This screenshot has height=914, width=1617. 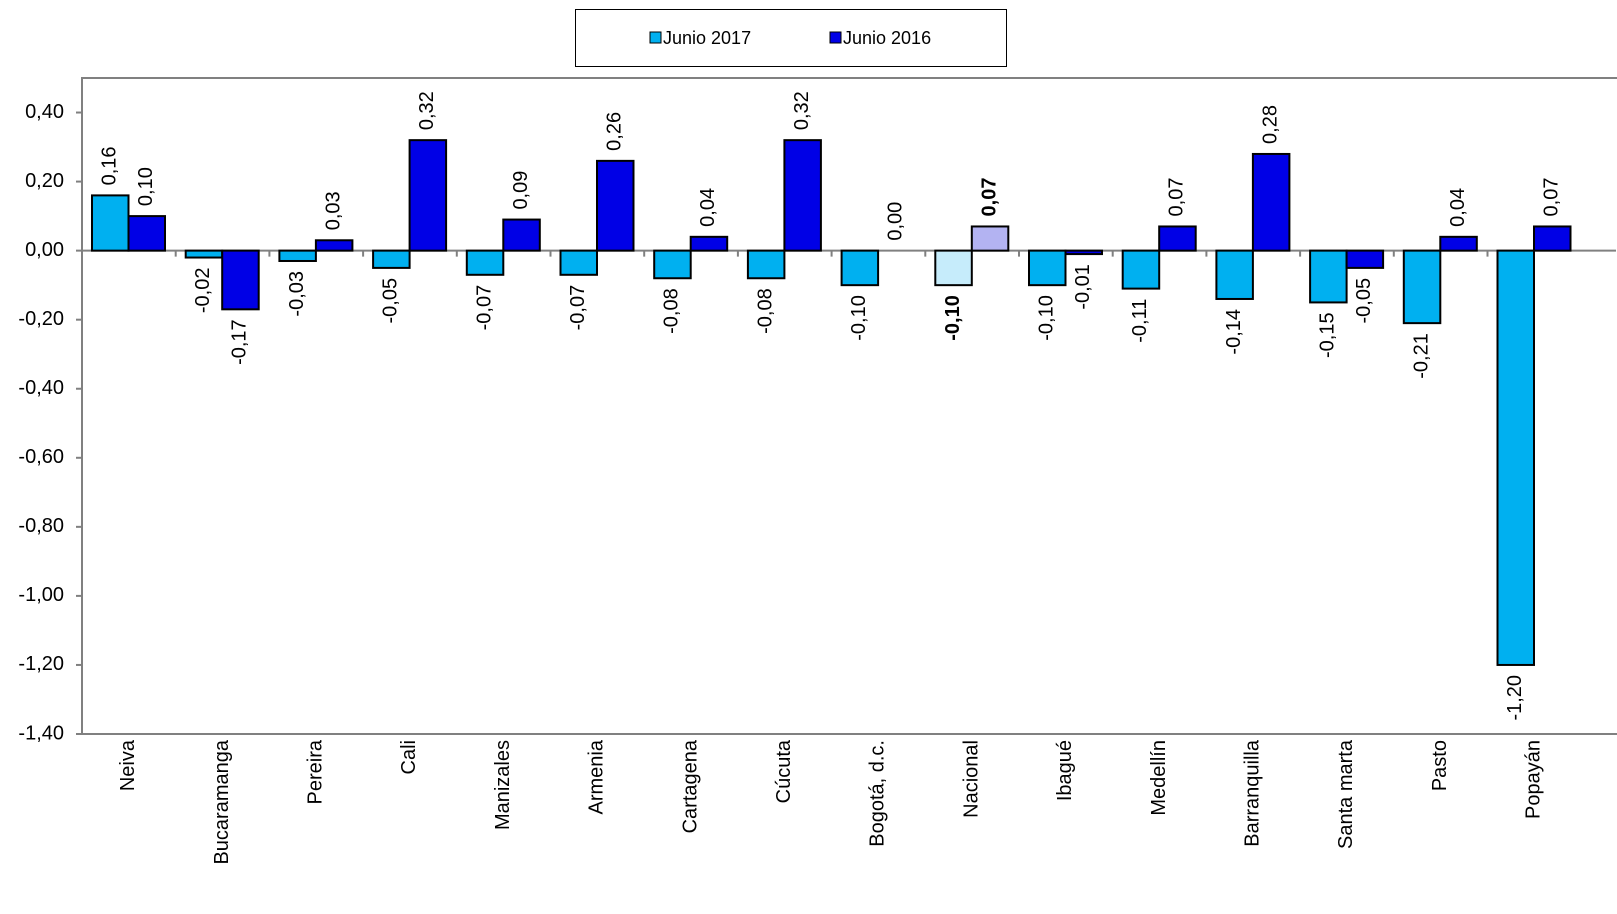 I want to click on x-tick-label: Manizales, so click(x=503, y=785).